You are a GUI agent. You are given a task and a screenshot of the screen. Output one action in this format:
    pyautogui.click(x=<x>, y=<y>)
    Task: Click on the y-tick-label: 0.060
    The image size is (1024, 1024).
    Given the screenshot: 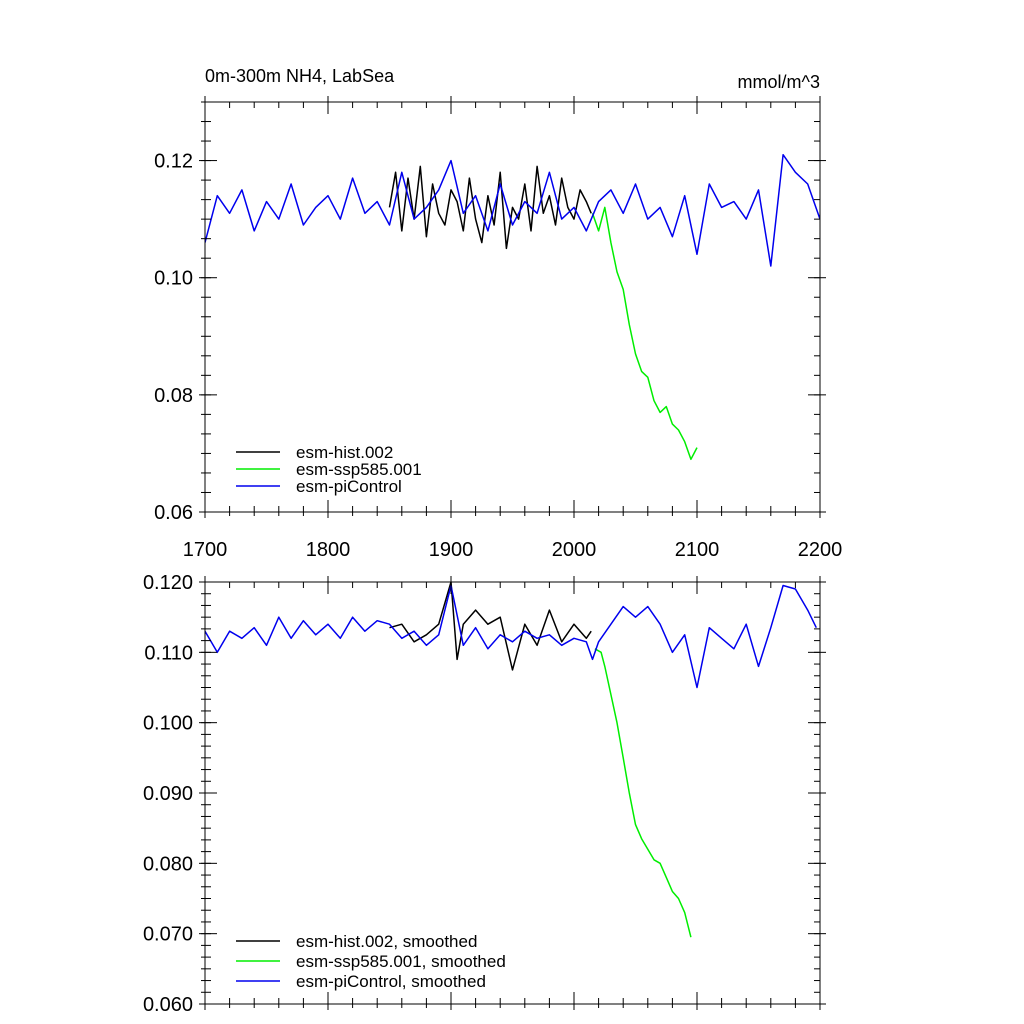 What is the action you would take?
    pyautogui.click(x=168, y=1005)
    